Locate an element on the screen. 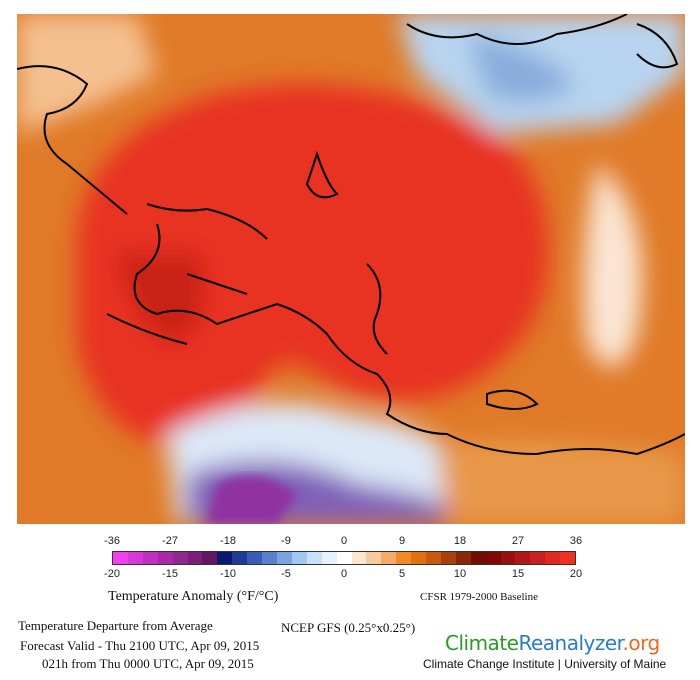  tick-label: 20 is located at coordinates (576, 574).